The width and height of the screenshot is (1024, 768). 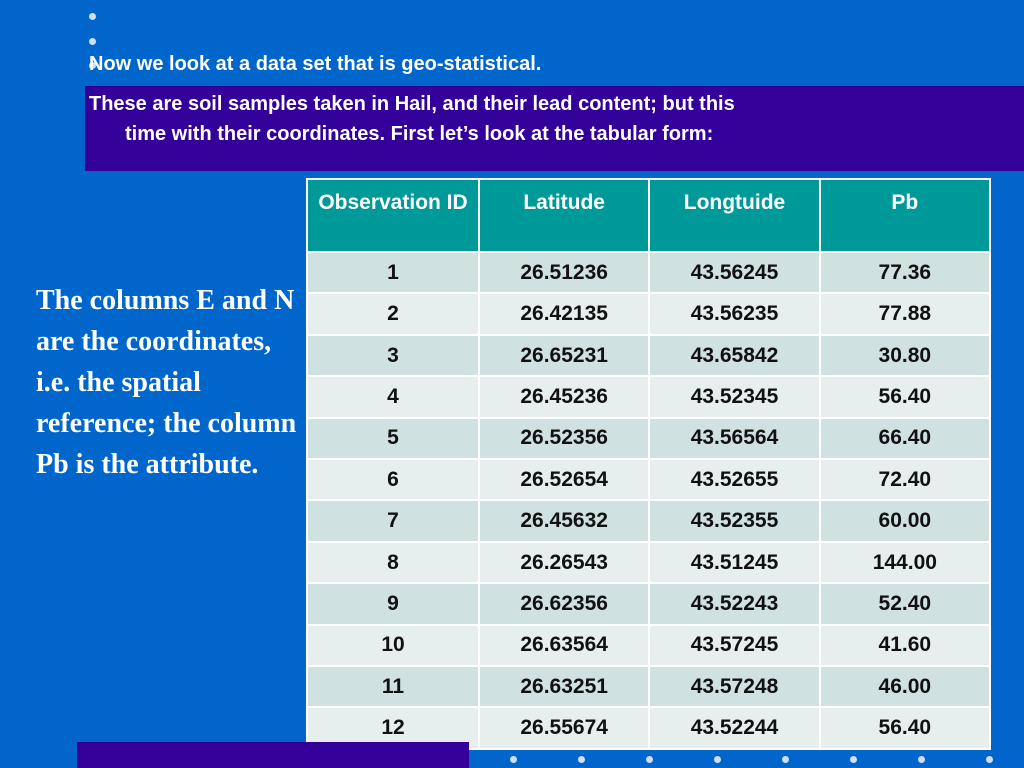 I want to click on cell-longitude: 43.57245, so click(x=734, y=645).